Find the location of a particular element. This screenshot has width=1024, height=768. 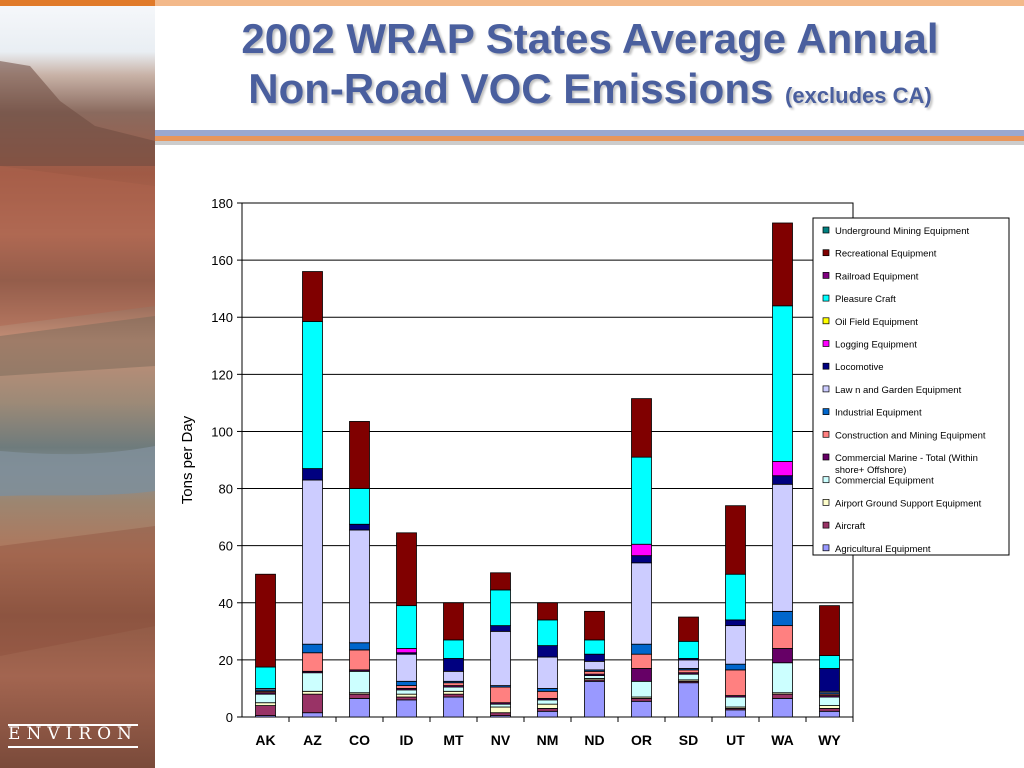

legend-label: Logging Equipment is located at coordinates (876, 345).